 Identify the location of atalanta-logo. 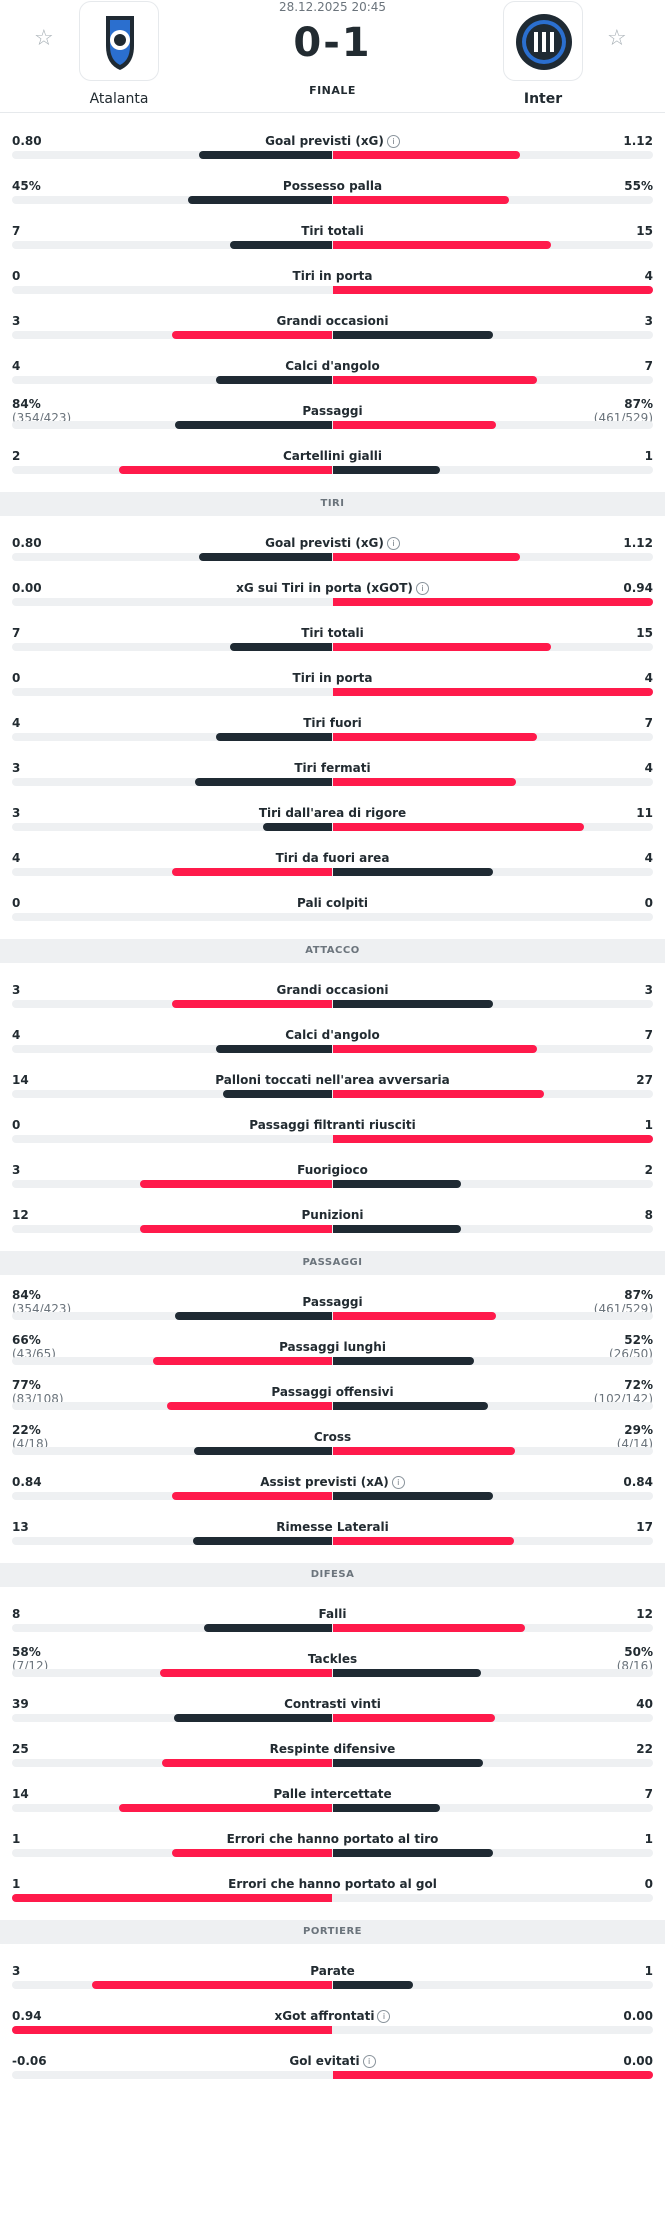
(119, 41).